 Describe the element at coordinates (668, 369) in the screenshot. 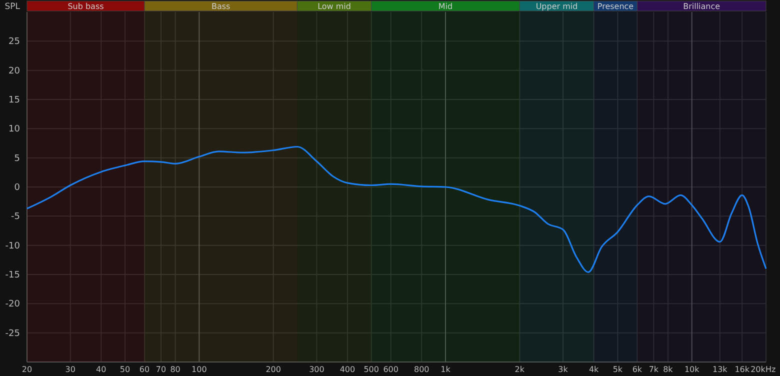

I see `x-tick-label: 8k` at that location.